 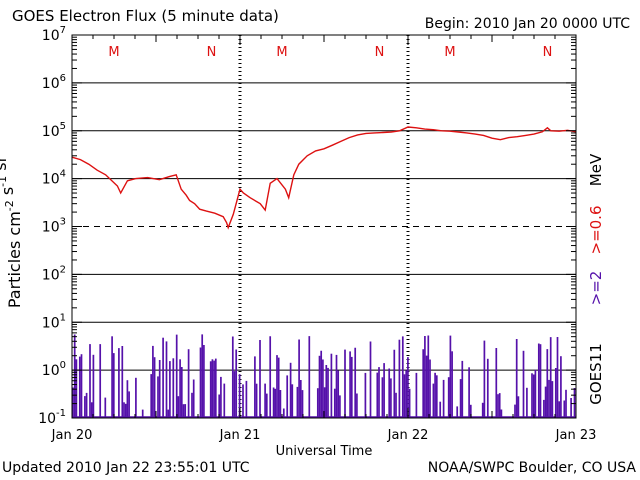 I want to click on x-tick-label: Jan 22, so click(x=408, y=435).